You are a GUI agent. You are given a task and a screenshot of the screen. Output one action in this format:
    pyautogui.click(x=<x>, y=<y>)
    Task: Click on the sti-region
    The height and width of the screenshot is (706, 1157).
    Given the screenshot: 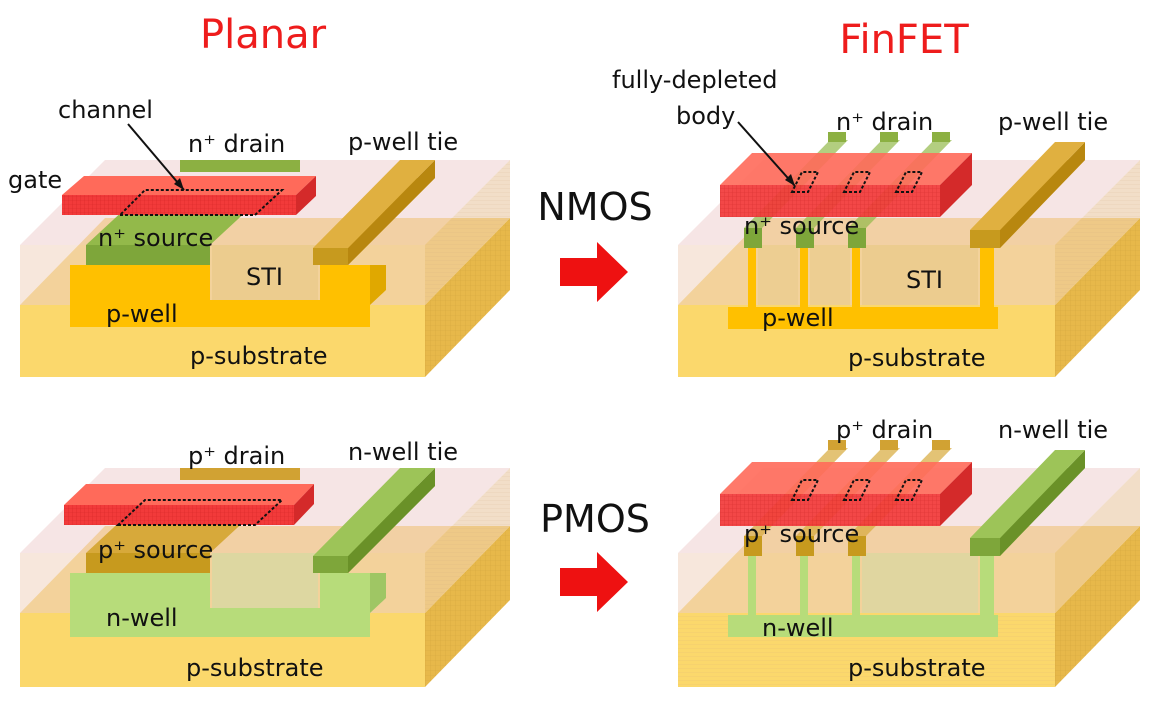 What is the action you would take?
    pyautogui.click(x=265, y=272)
    